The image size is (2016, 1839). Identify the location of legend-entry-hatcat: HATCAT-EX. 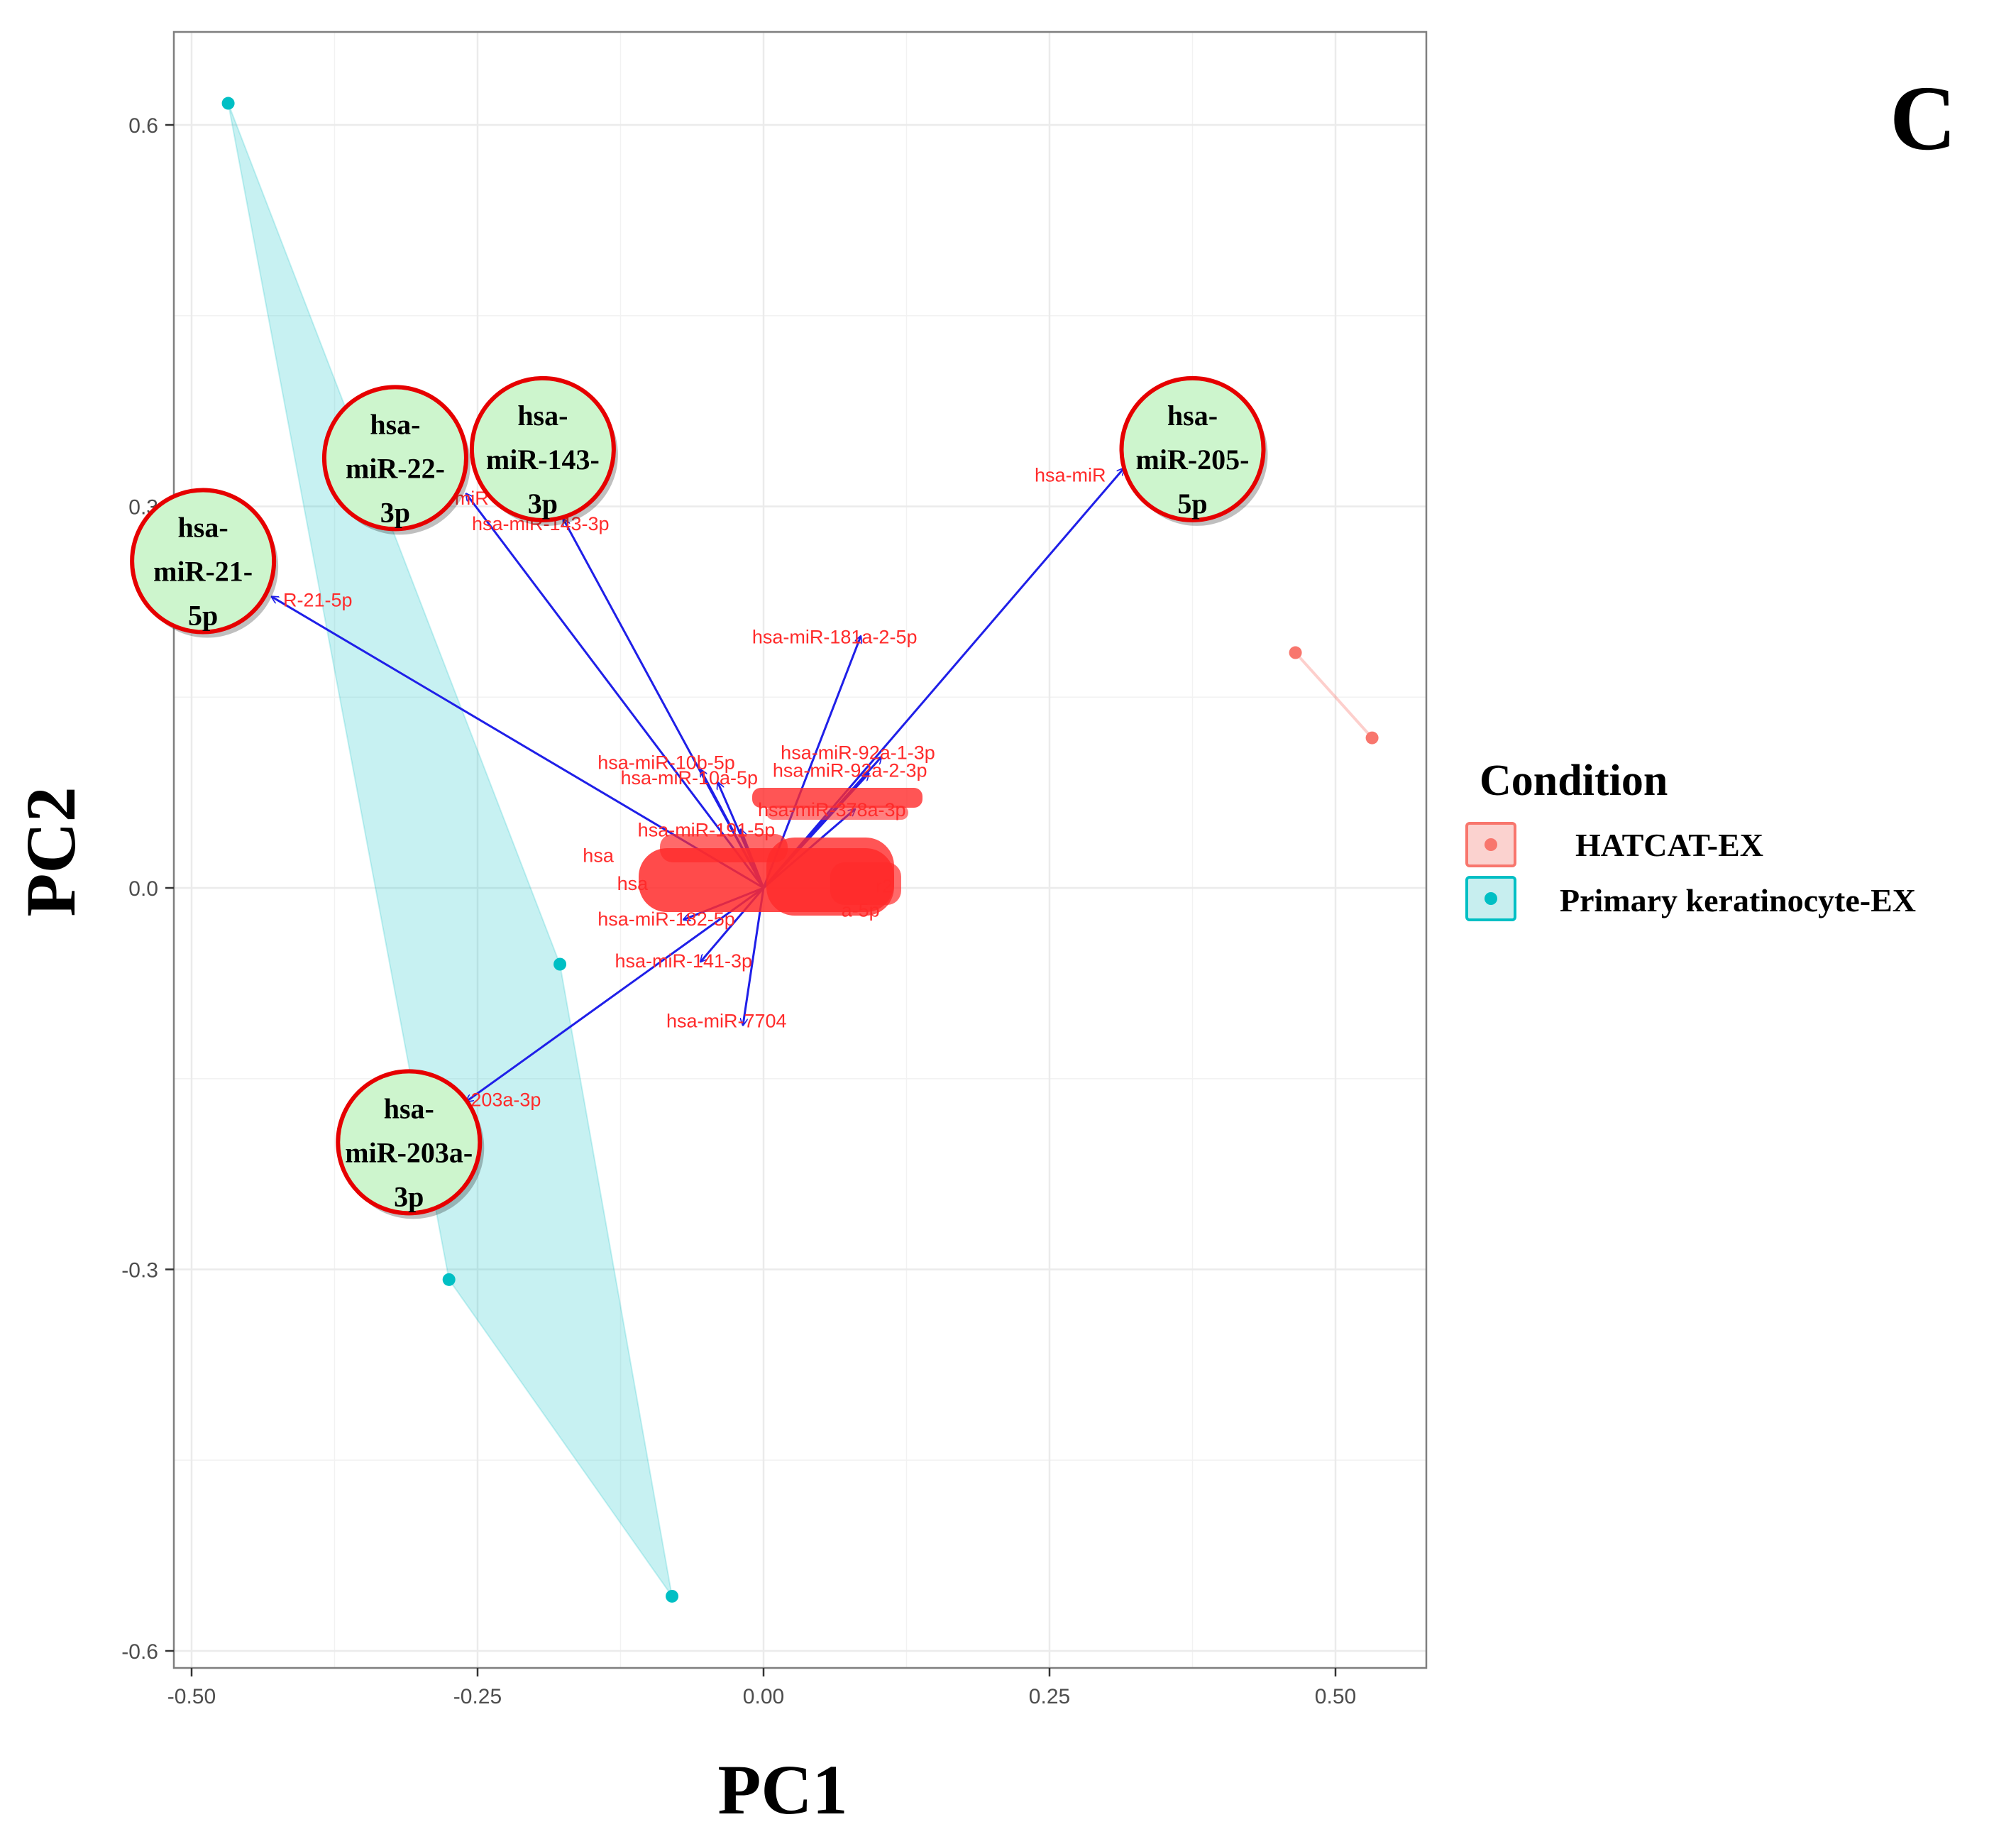
(1614, 844).